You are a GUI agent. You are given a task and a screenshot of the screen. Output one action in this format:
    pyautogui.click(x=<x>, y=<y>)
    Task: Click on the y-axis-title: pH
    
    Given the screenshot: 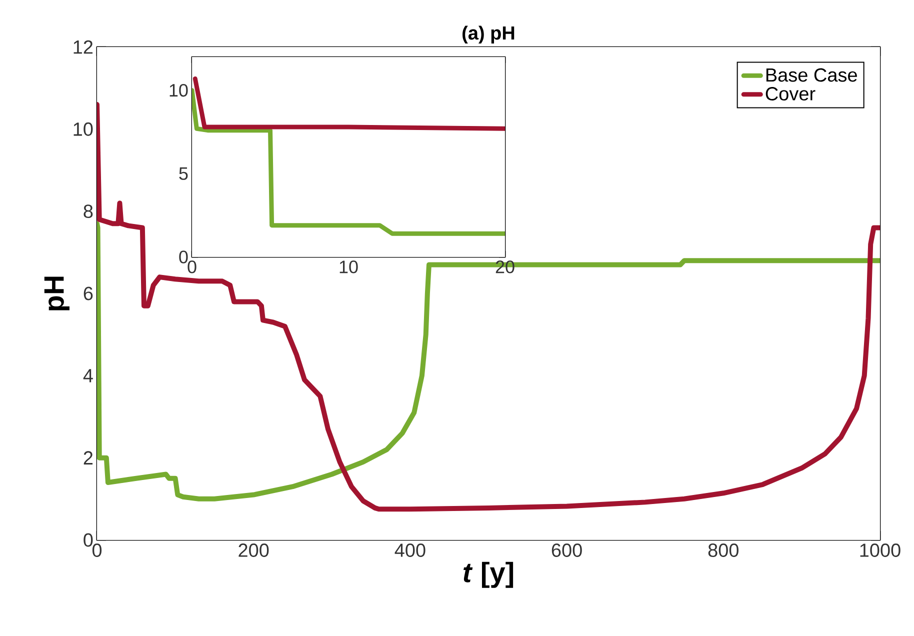 What is the action you would take?
    pyautogui.click(x=57, y=293)
    